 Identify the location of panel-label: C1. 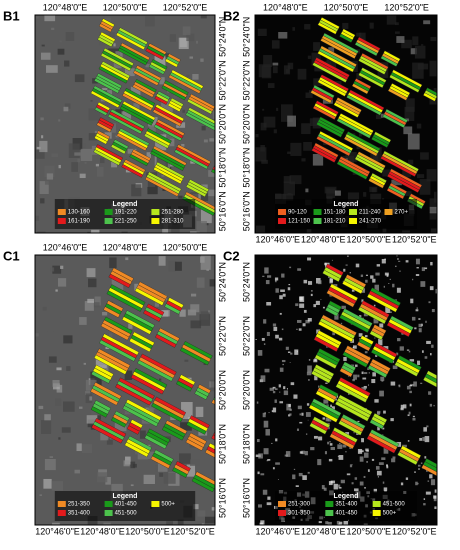
(11, 255).